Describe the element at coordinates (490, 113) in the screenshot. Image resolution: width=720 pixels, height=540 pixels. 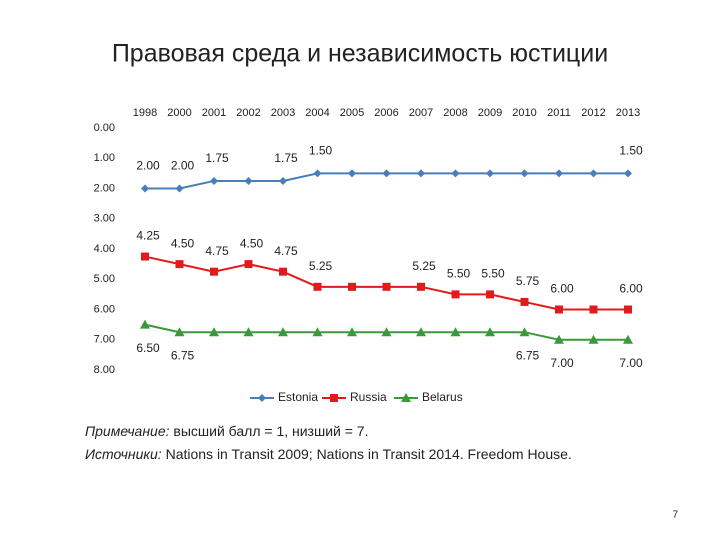
I see `x-tick-label: 2009` at that location.